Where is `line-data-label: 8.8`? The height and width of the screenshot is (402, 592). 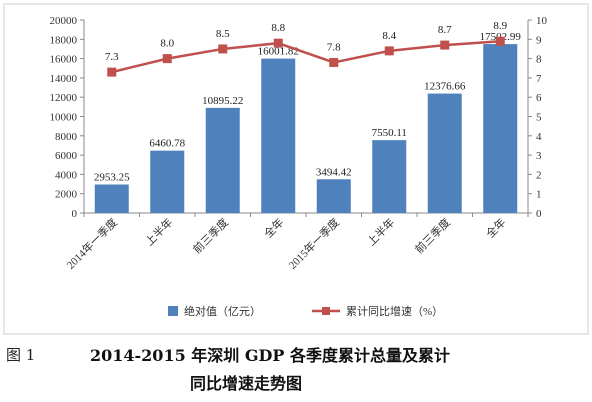
line-data-label: 8.8 is located at coordinates (278, 28).